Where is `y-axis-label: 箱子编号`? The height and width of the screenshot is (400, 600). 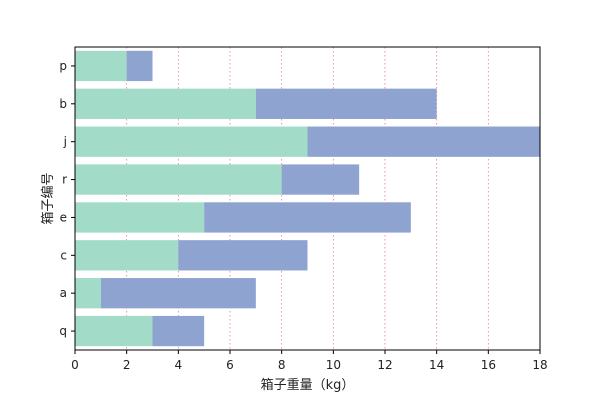
y-axis-label: 箱子编号 is located at coordinates (48, 198).